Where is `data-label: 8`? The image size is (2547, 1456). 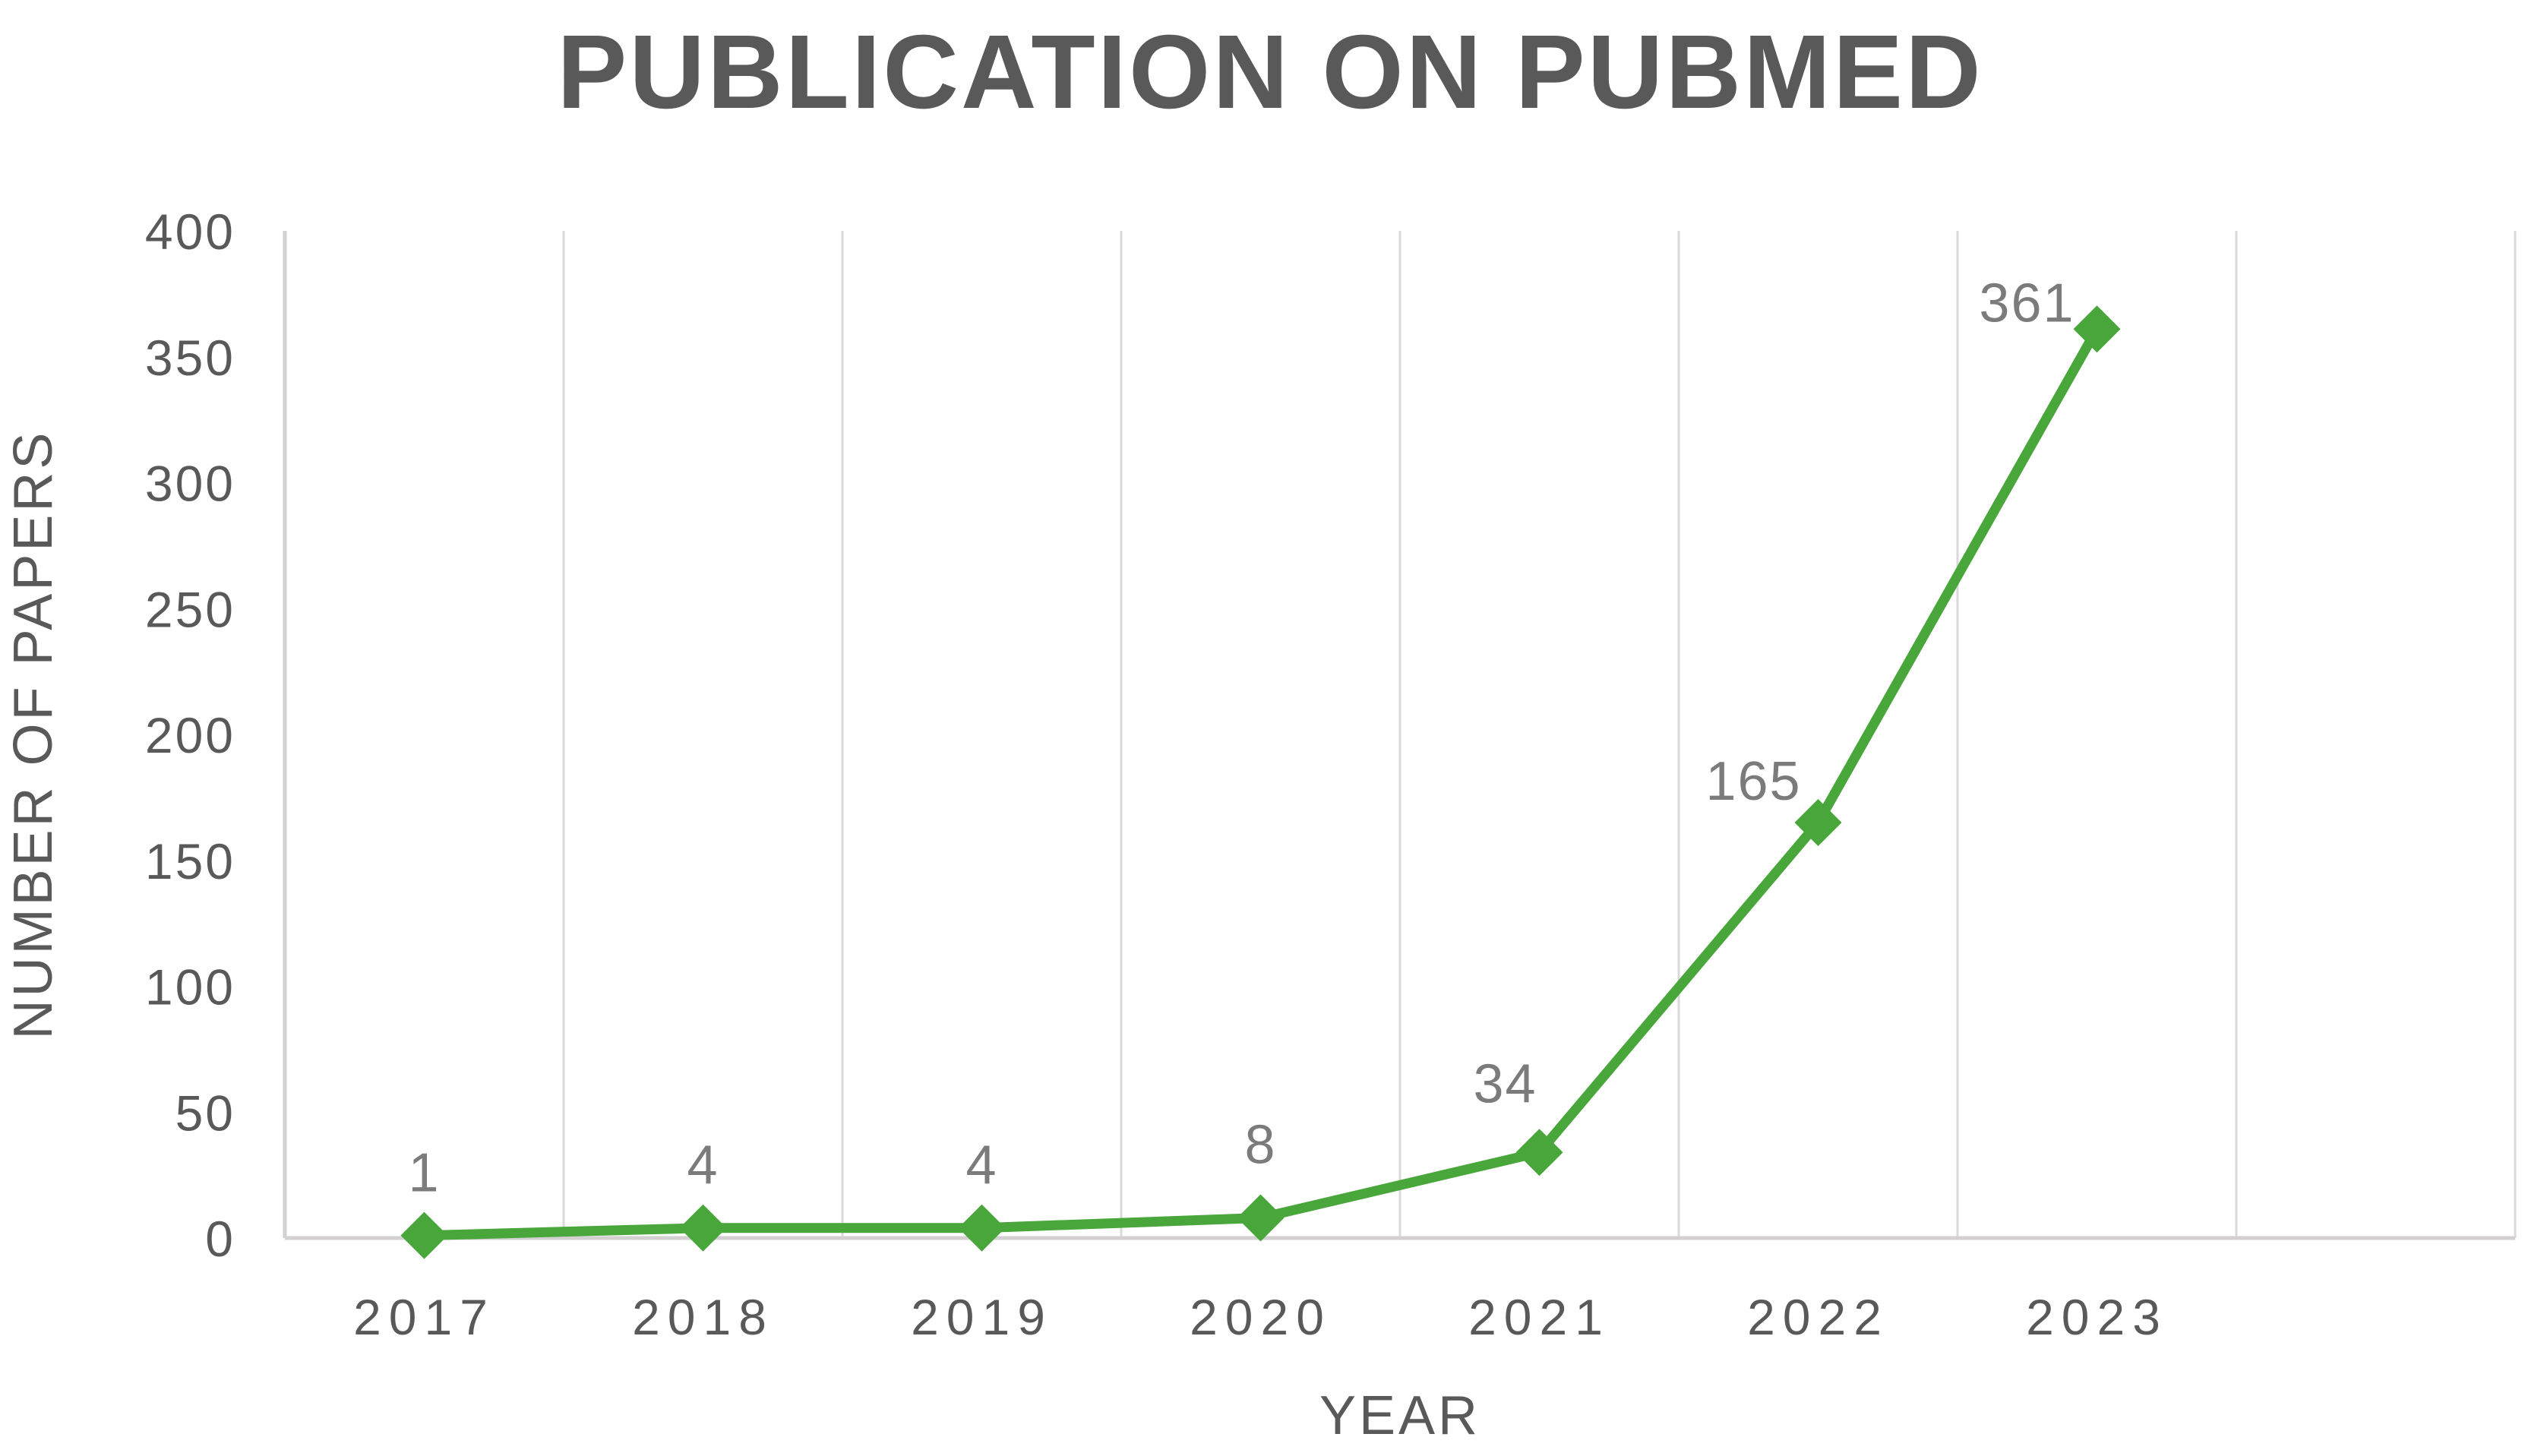 data-label: 8 is located at coordinates (1260, 1144).